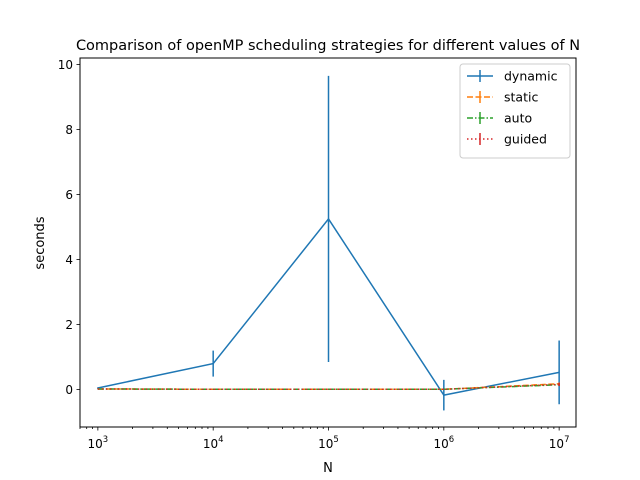 This screenshot has width=640, height=480. Describe the element at coordinates (559, 443) in the screenshot. I see `x-tick-label: 10⁷` at that location.